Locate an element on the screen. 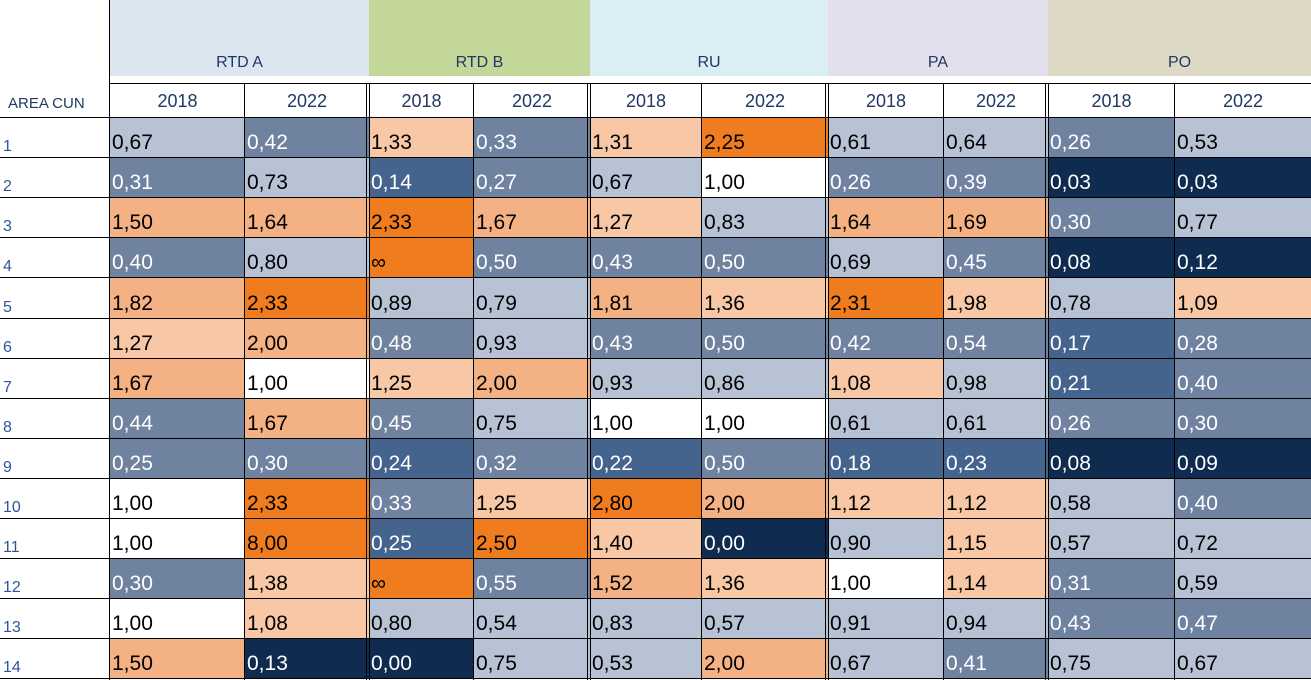 The width and height of the screenshot is (1311, 680). row-label: 4 is located at coordinates (55, 258).